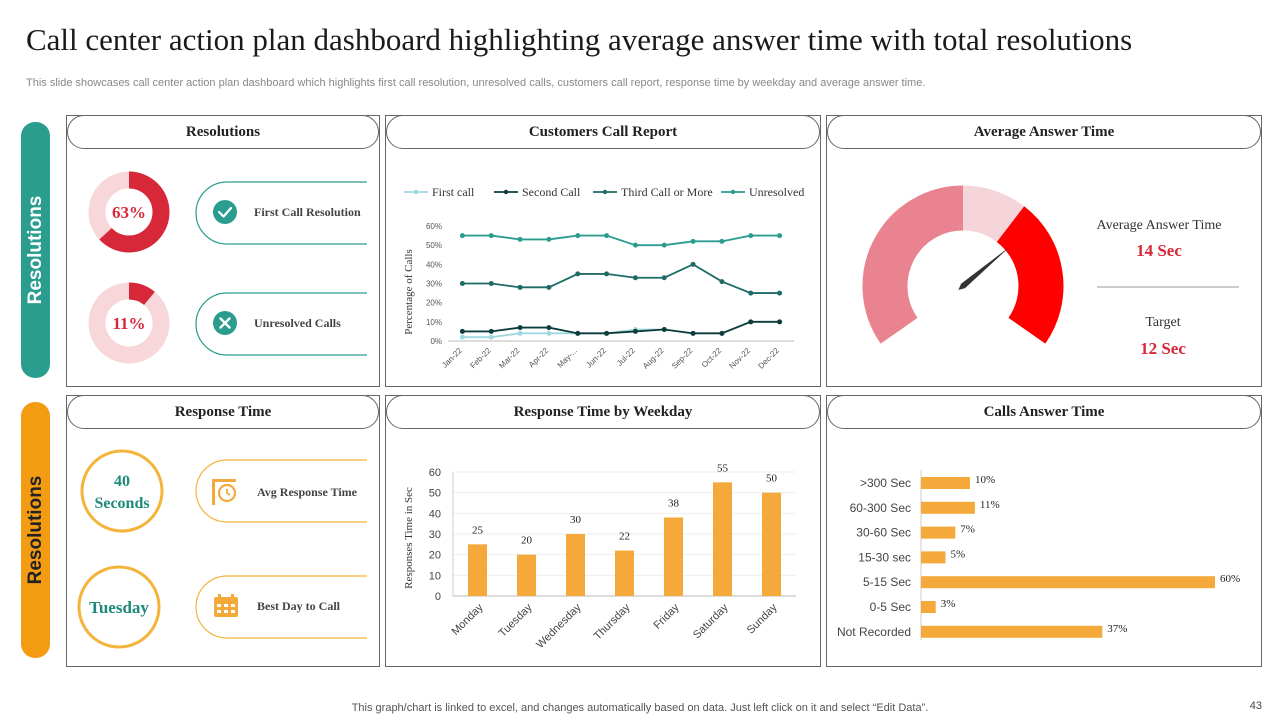 The height and width of the screenshot is (720, 1280). I want to click on unresolved-donut-fill, so click(129, 323).